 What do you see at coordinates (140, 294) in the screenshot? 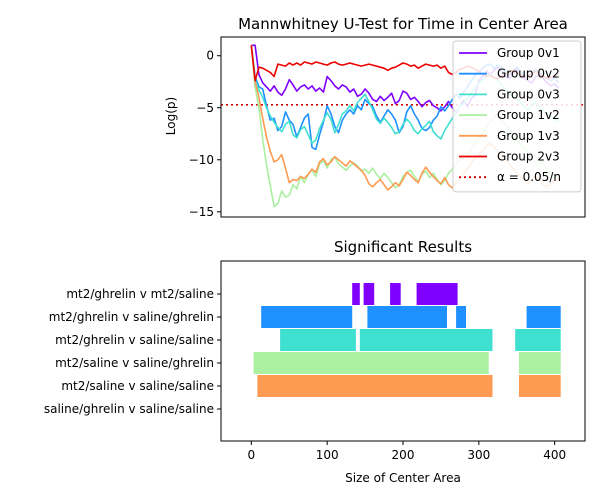
I see `category-label: mt2/ghrelin v mt2/saline` at bounding box center [140, 294].